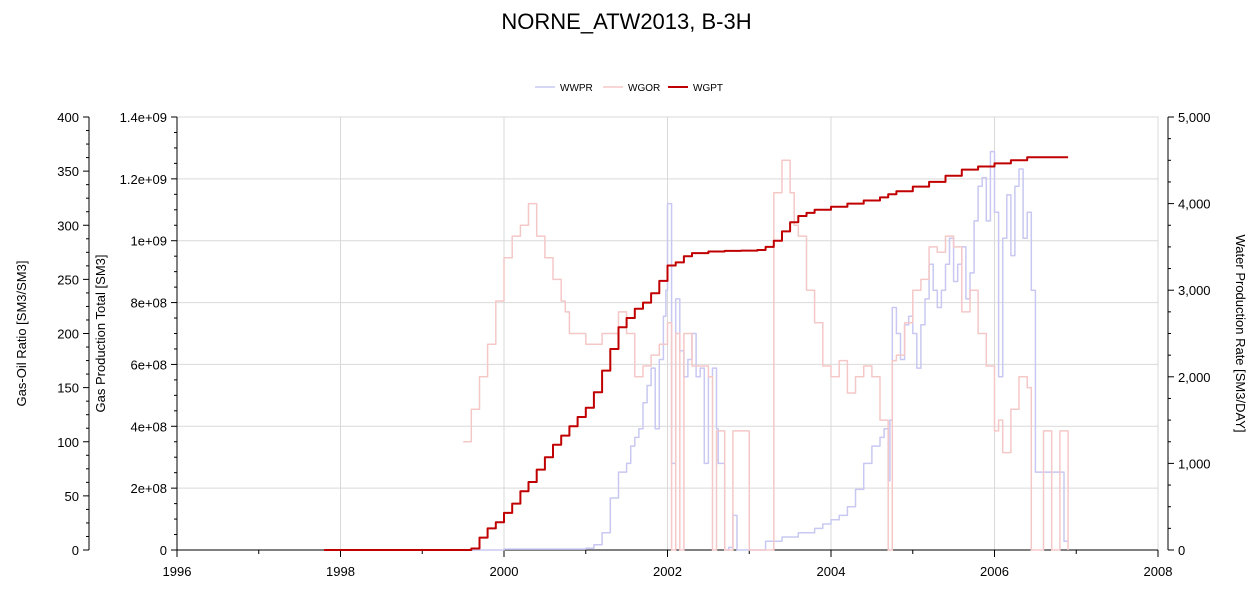 Image resolution: width=1253 pixels, height=597 pixels. What do you see at coordinates (148, 364) in the screenshot?
I see `y-tick-label-wgpt: 6e+08` at bounding box center [148, 364].